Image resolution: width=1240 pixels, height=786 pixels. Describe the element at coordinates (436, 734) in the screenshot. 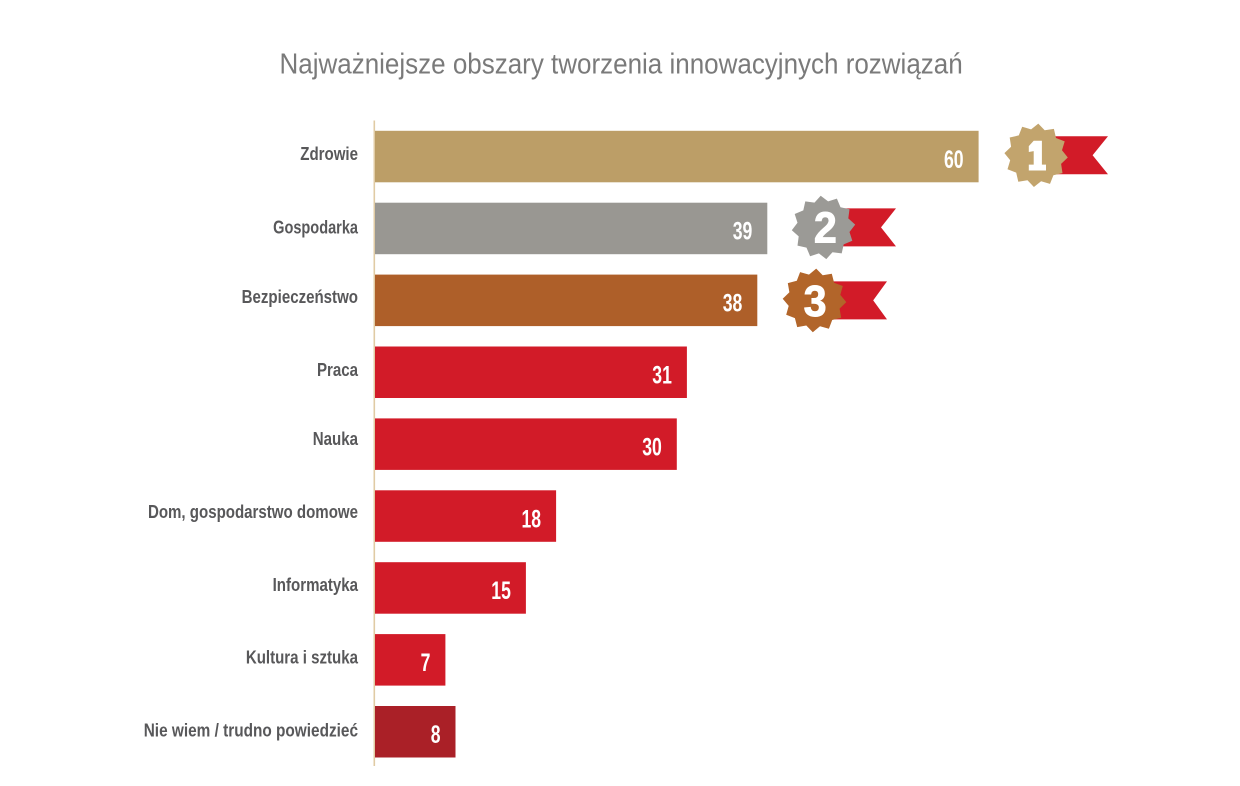

I see `svg-text: 8` at that location.